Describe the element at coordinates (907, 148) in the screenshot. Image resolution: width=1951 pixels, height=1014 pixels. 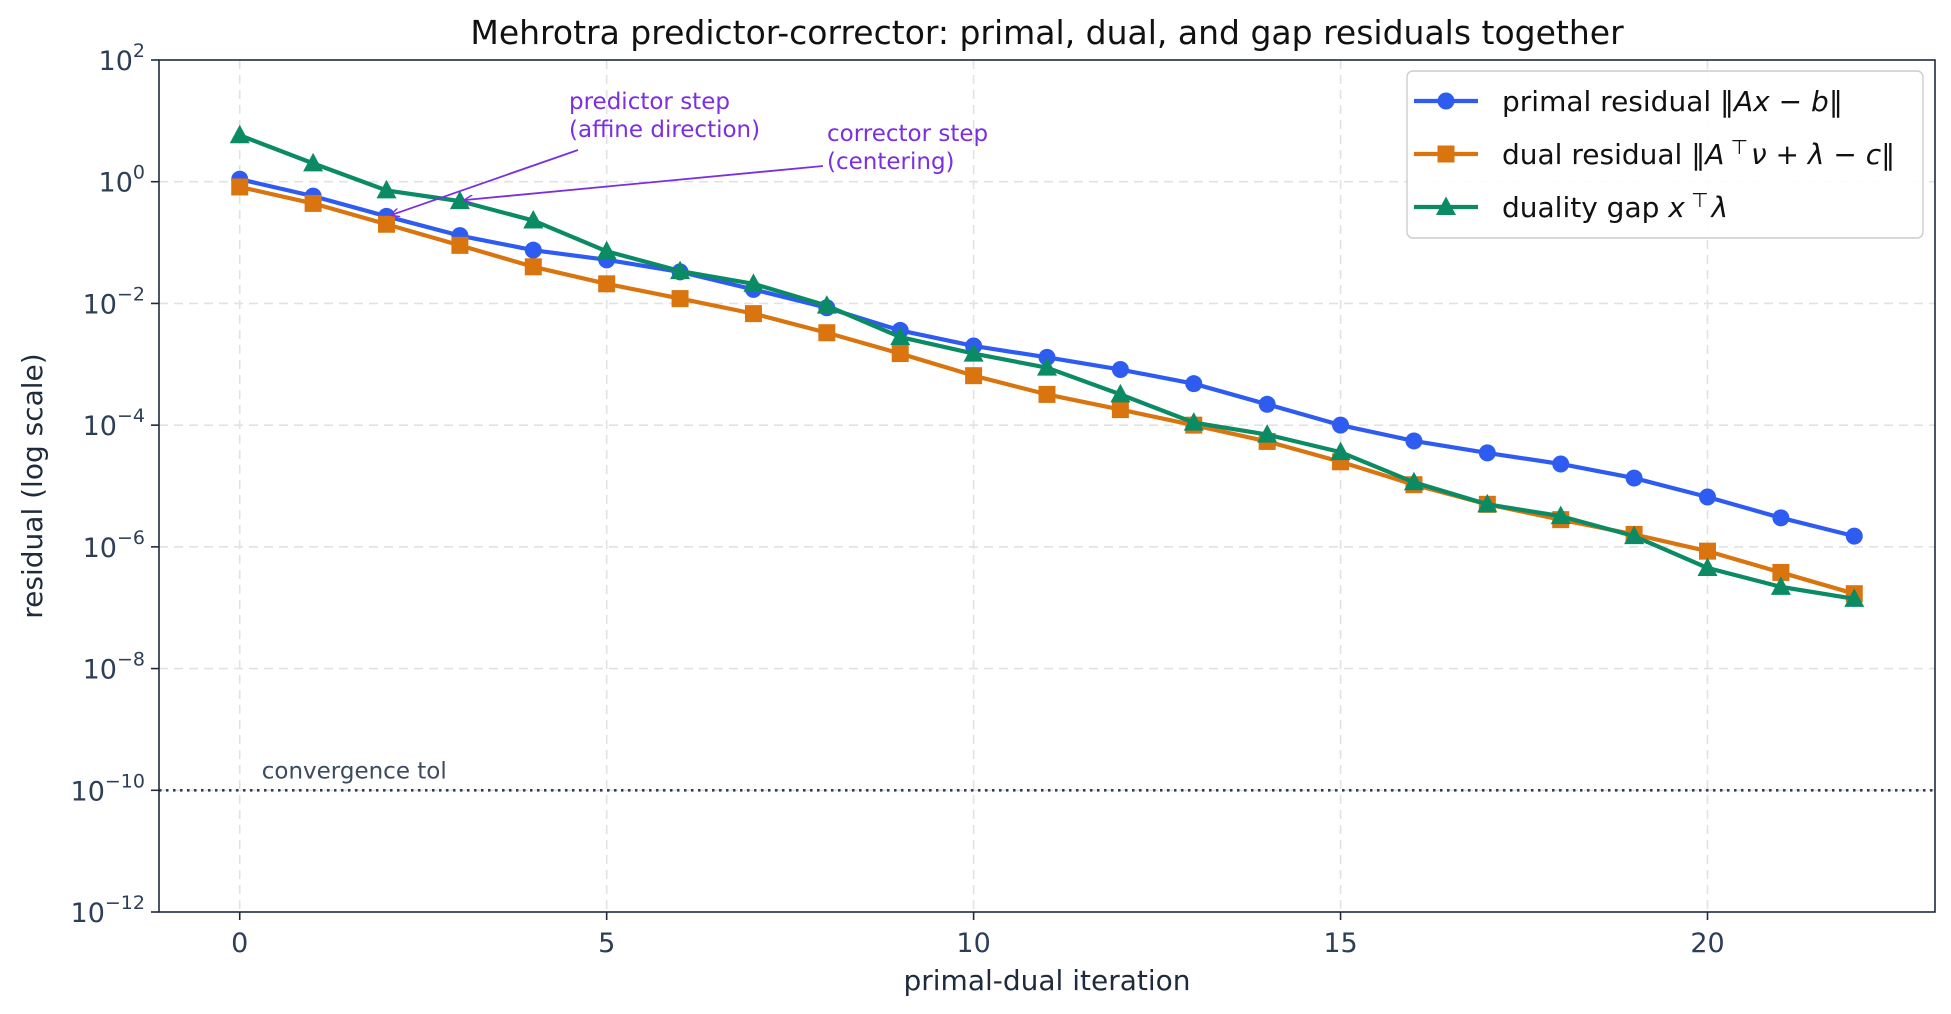
I see `annotation-text: corrector step (centering)` at that location.